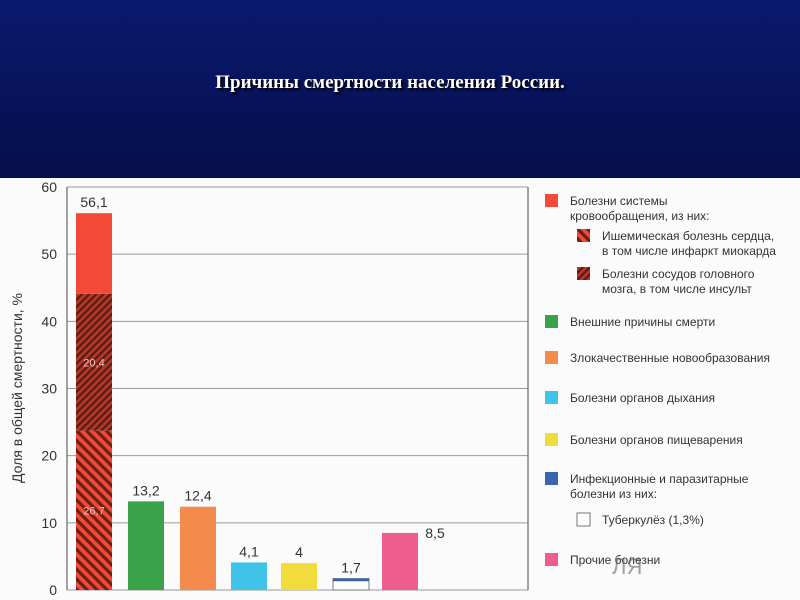 The width and height of the screenshot is (800, 600). What do you see at coordinates (49, 456) in the screenshot?
I see `y-tick-label: 20` at bounding box center [49, 456].